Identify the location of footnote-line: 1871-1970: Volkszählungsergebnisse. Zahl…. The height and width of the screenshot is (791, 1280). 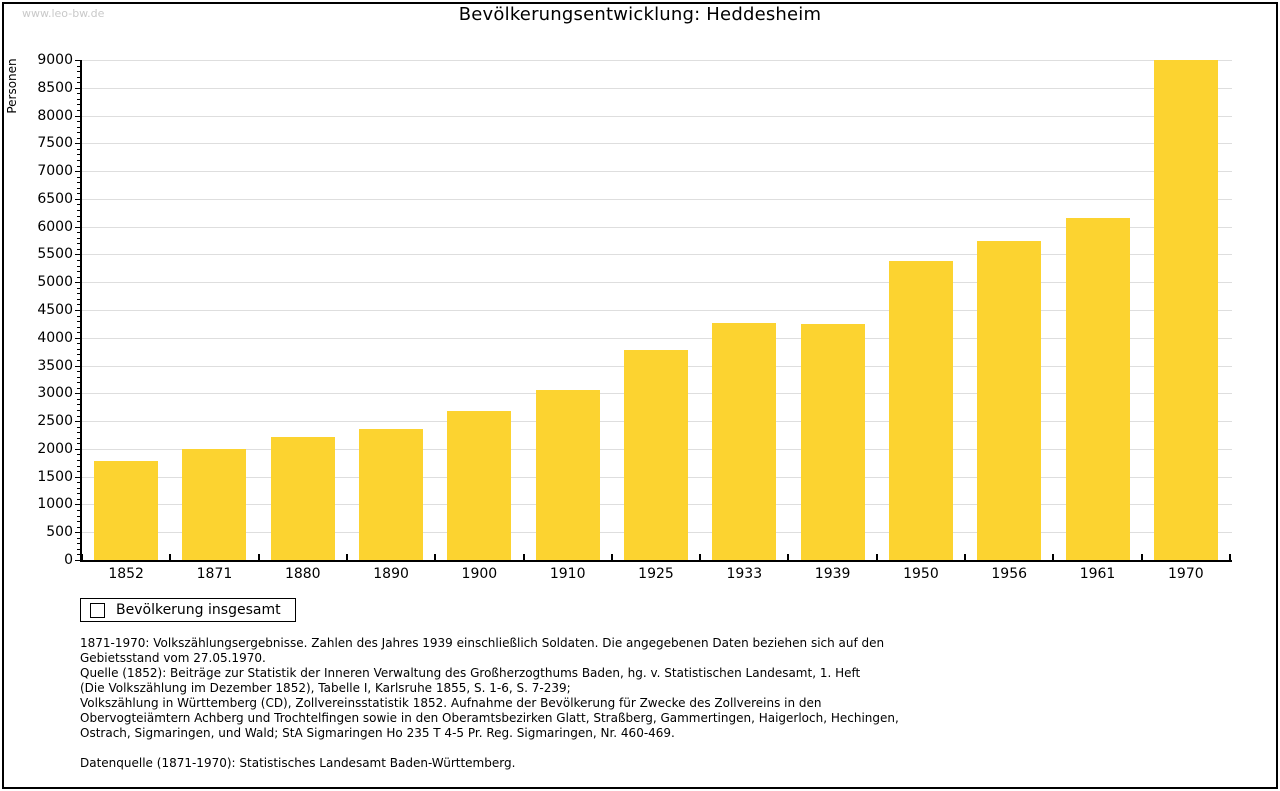
(482, 643).